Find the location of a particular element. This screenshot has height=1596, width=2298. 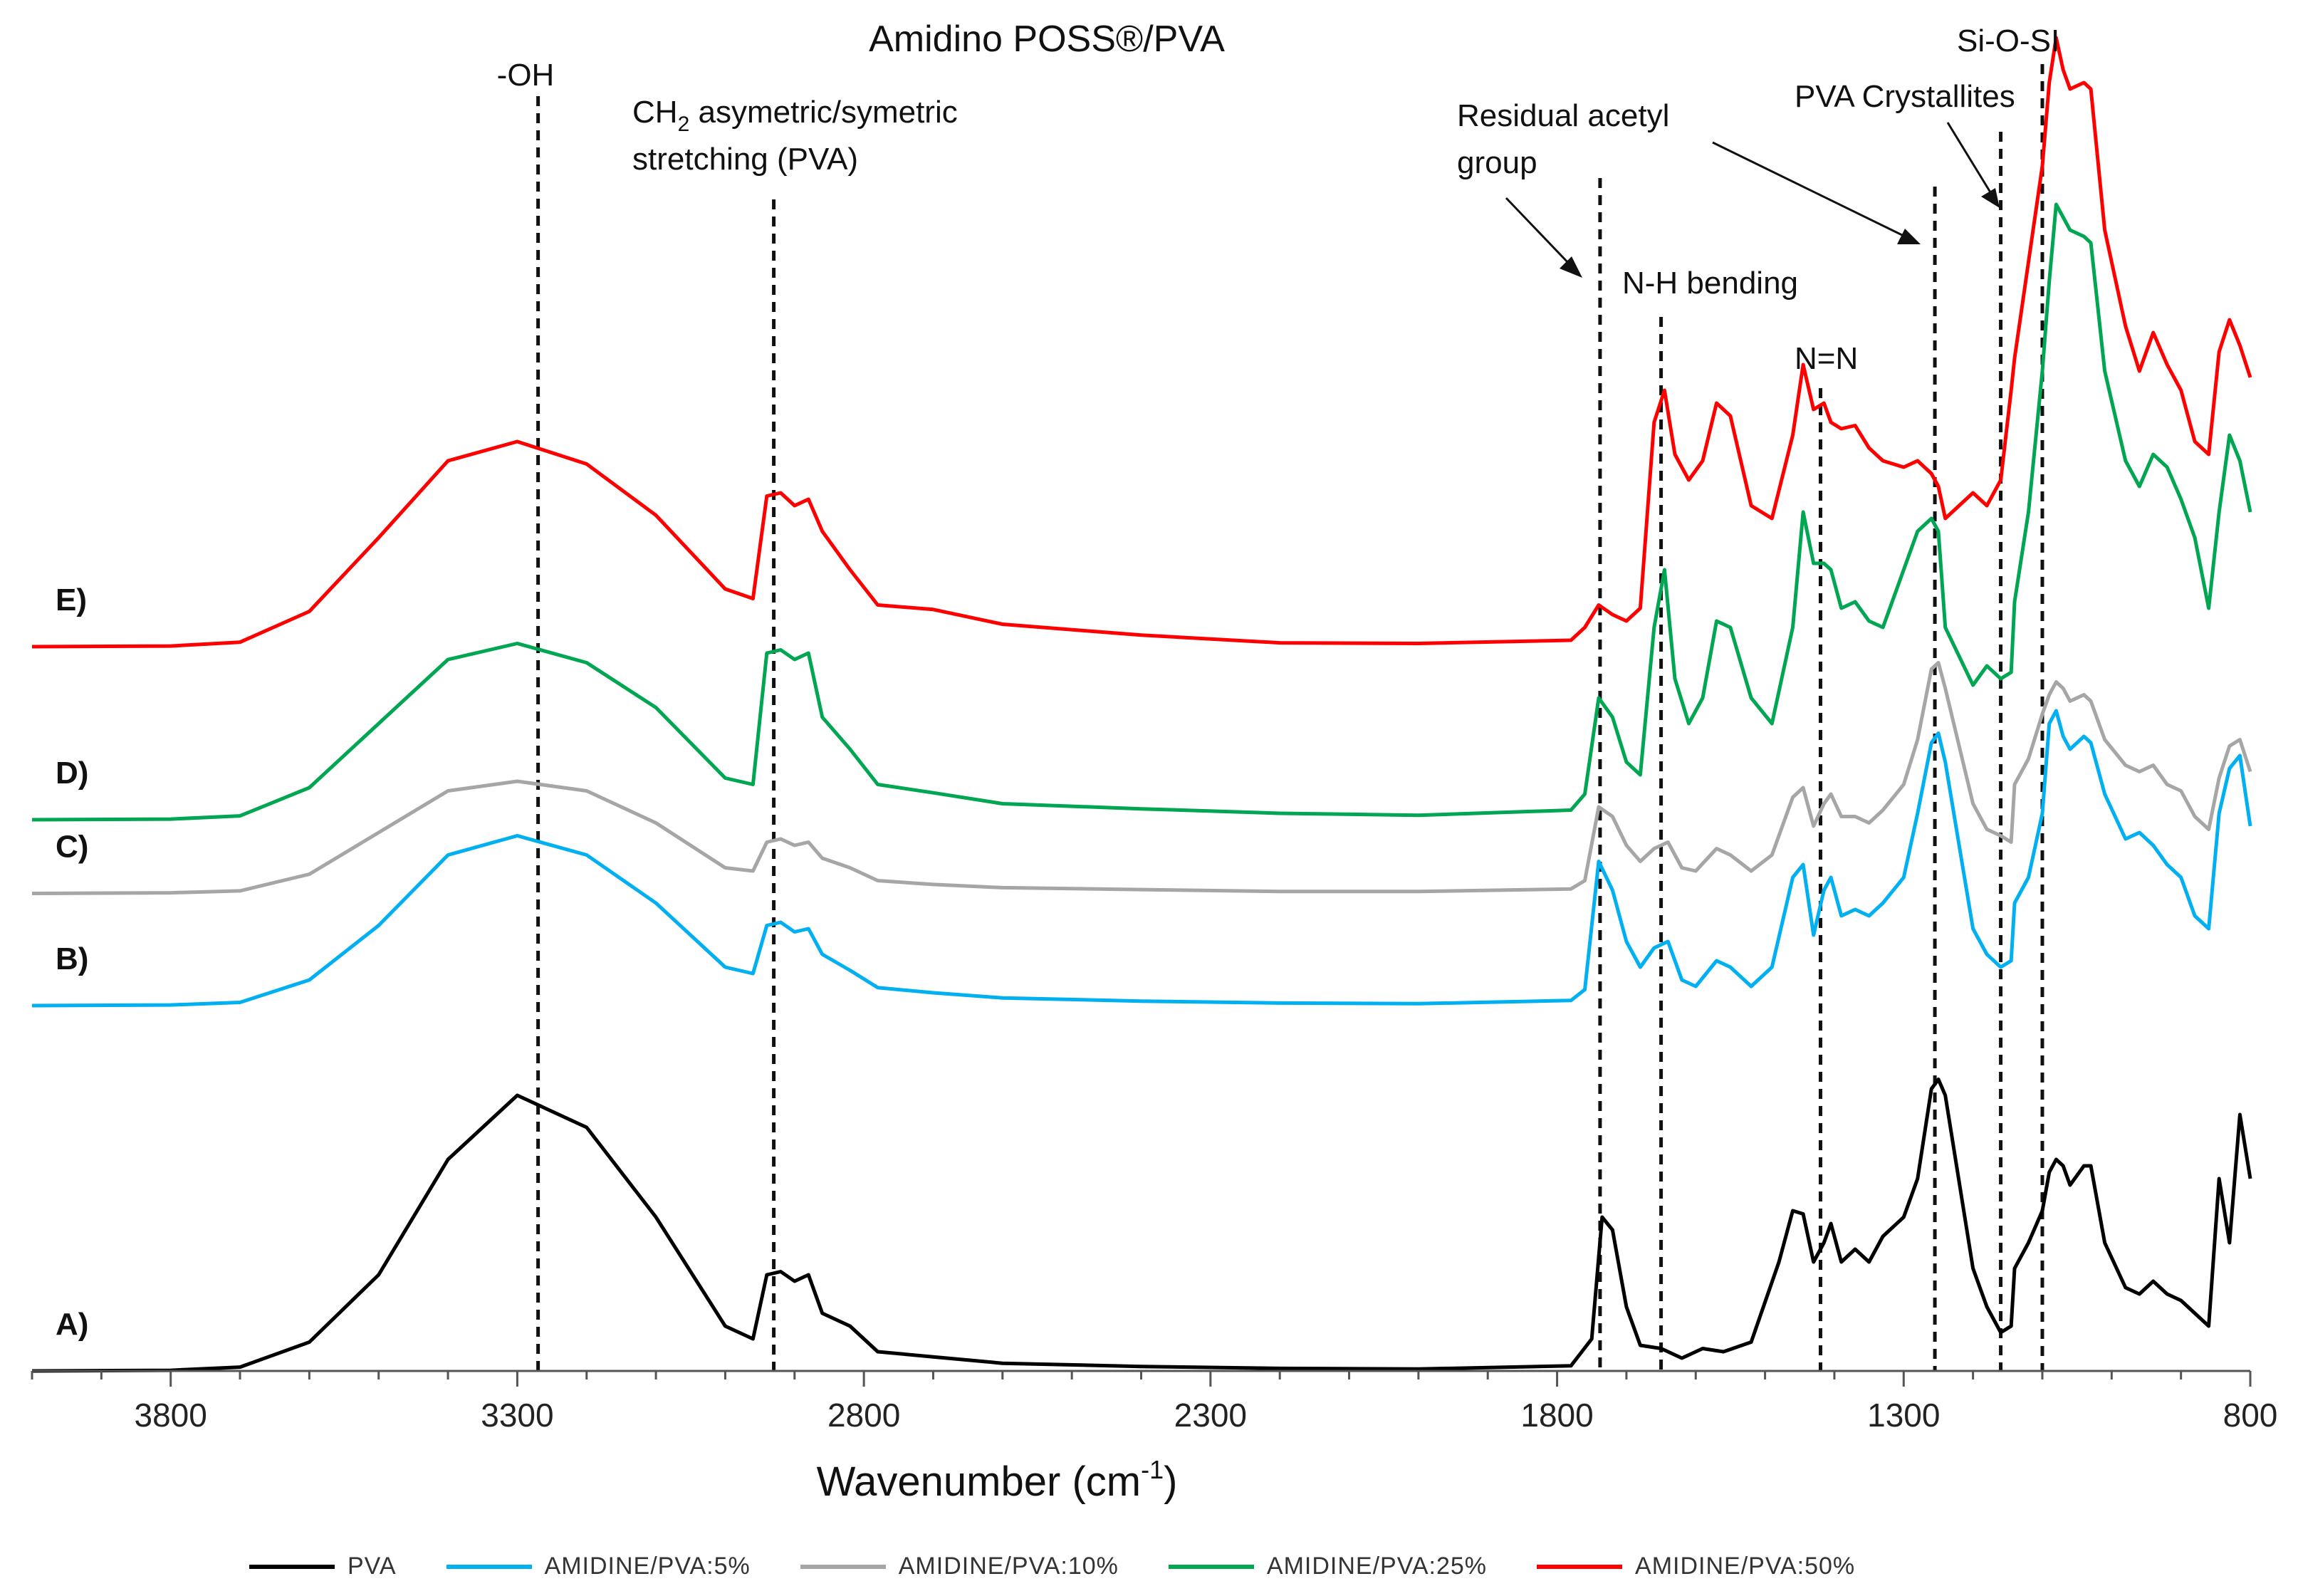

annotation-ch2-line2: stretching (PVA) is located at coordinates (745, 159).